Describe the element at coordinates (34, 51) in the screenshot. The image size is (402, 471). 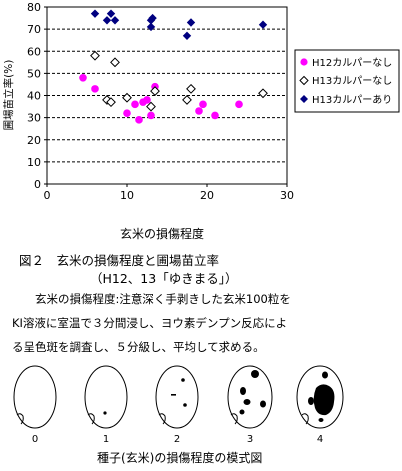
I see `y-tick-label: 60` at that location.